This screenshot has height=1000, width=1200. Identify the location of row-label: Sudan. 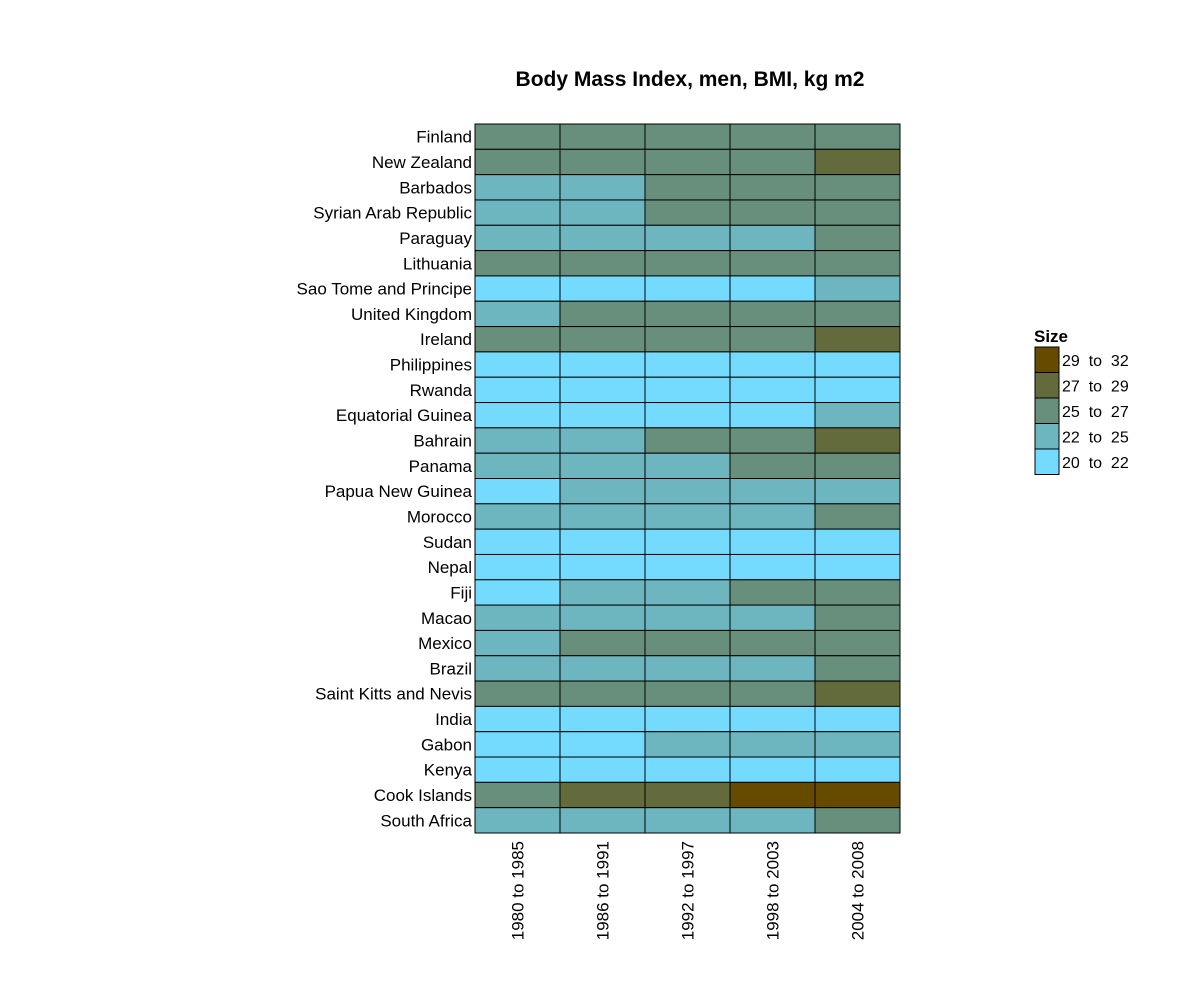
(447, 542).